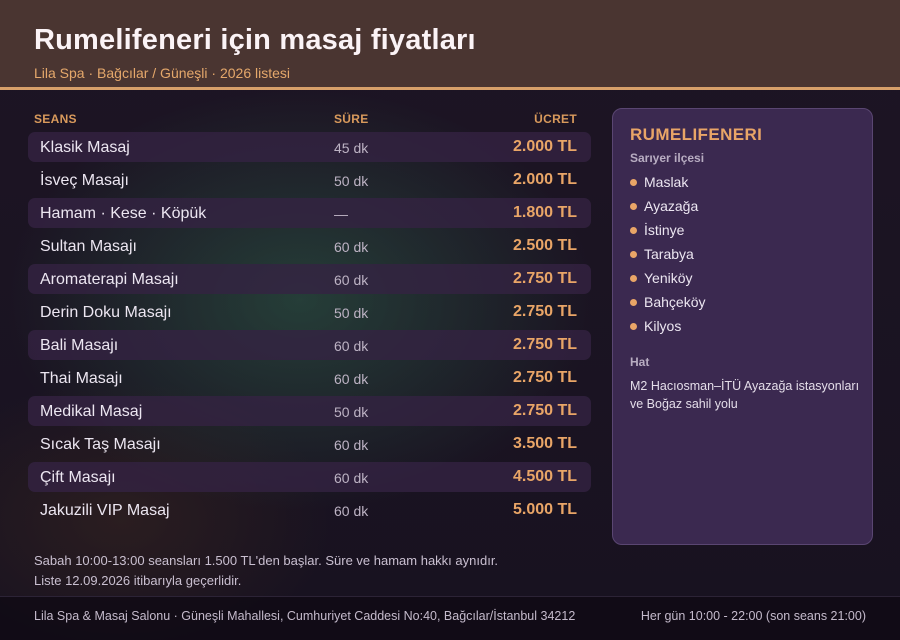 This screenshot has height=640, width=900. What do you see at coordinates (309, 246) in the screenshot?
I see `table-row: Sultan Masajı 60 dk 2.500 TL` at bounding box center [309, 246].